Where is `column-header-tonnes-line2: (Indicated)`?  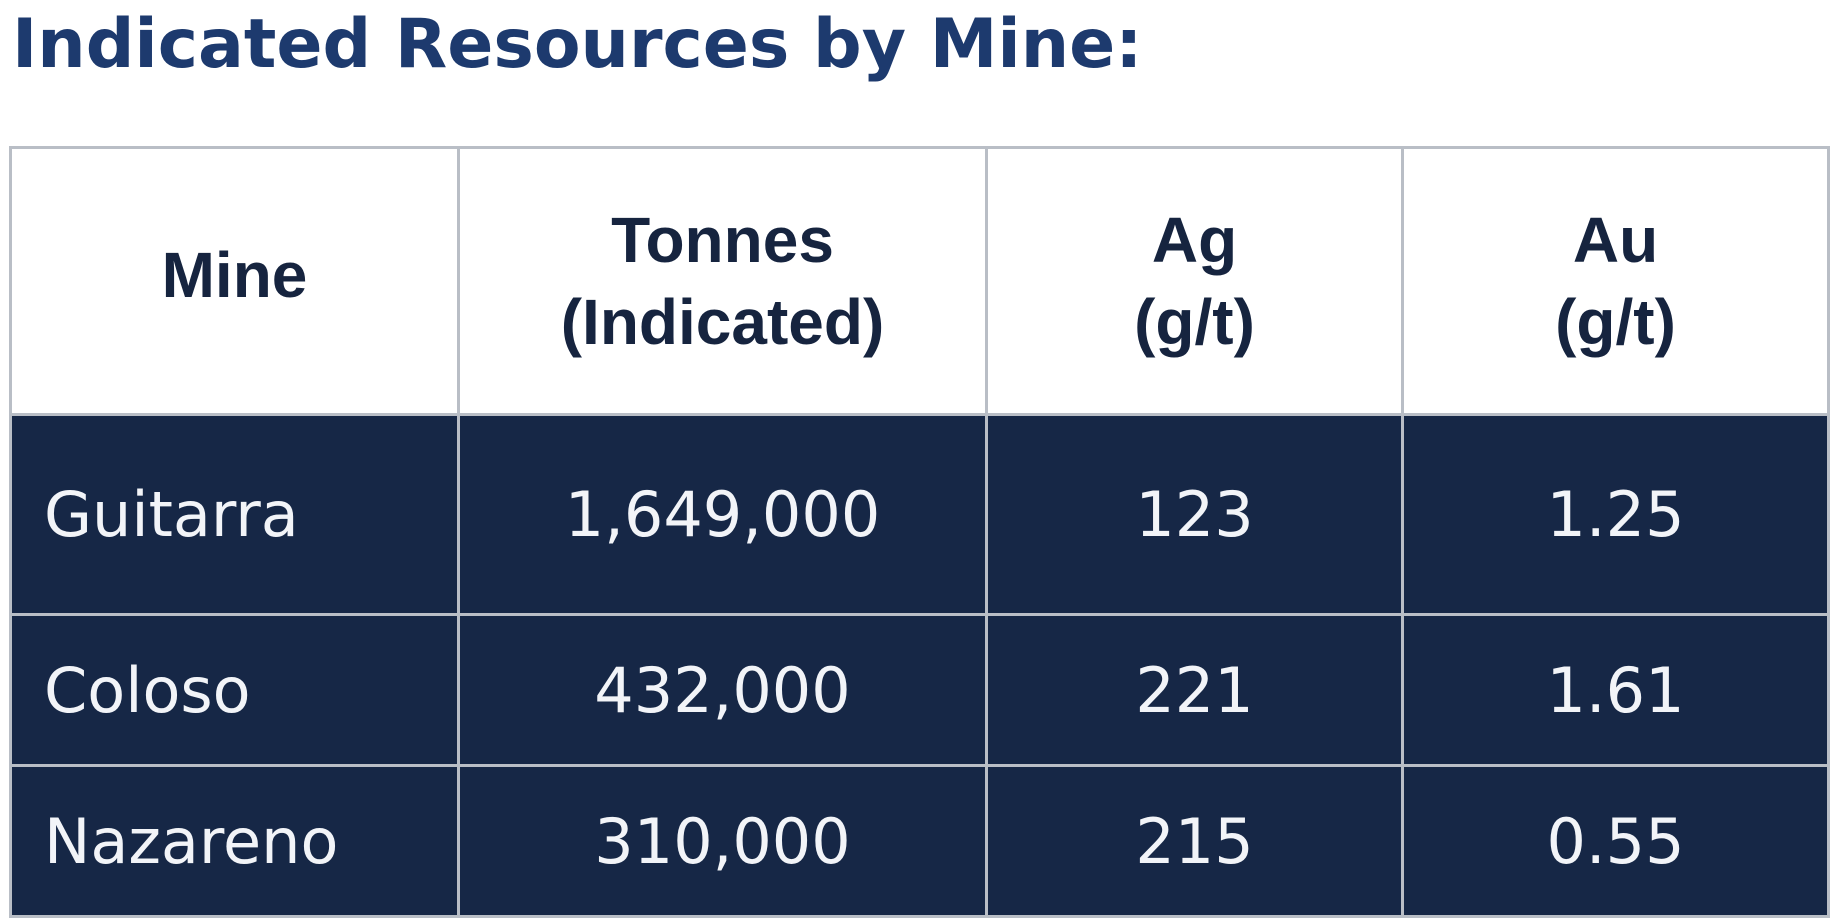 column-header-tonnes-line2: (Indicated) is located at coordinates (722, 322).